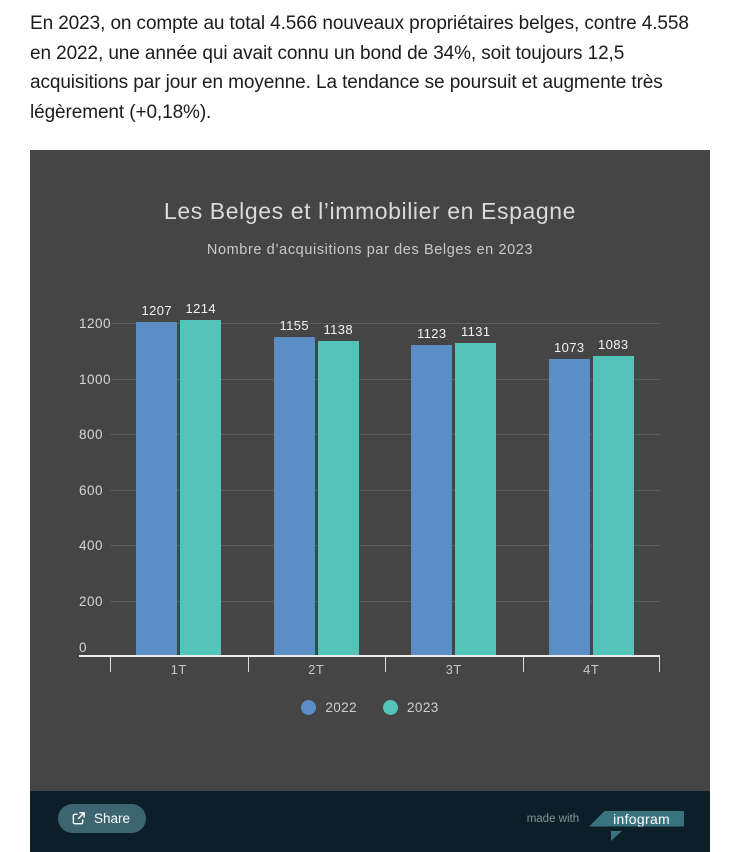 The width and height of the screenshot is (736, 852). What do you see at coordinates (91, 490) in the screenshot?
I see `y-tick-label-600: 600` at bounding box center [91, 490].